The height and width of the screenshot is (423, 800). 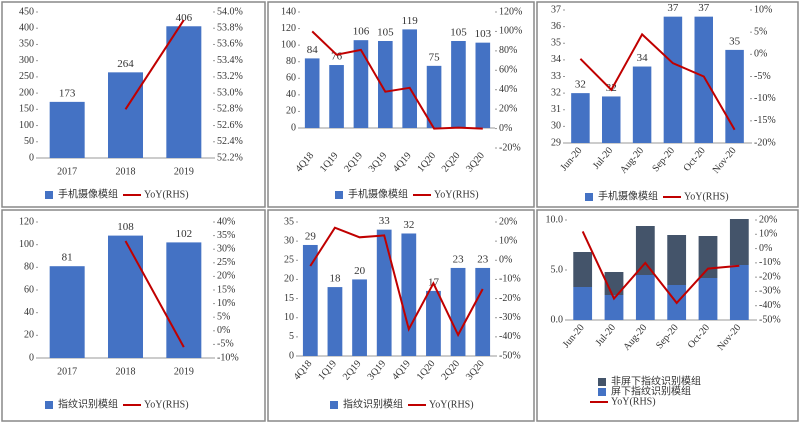 I want to click on y-tick-label: 5.0, so click(x=557, y=269).